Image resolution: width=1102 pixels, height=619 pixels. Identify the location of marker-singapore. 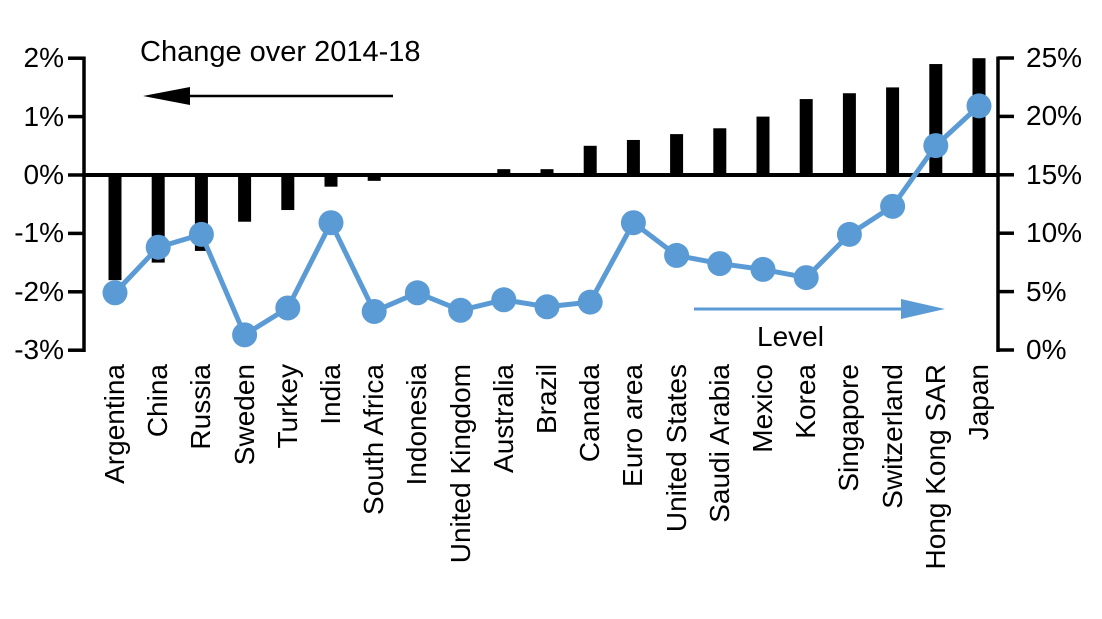
(849, 234).